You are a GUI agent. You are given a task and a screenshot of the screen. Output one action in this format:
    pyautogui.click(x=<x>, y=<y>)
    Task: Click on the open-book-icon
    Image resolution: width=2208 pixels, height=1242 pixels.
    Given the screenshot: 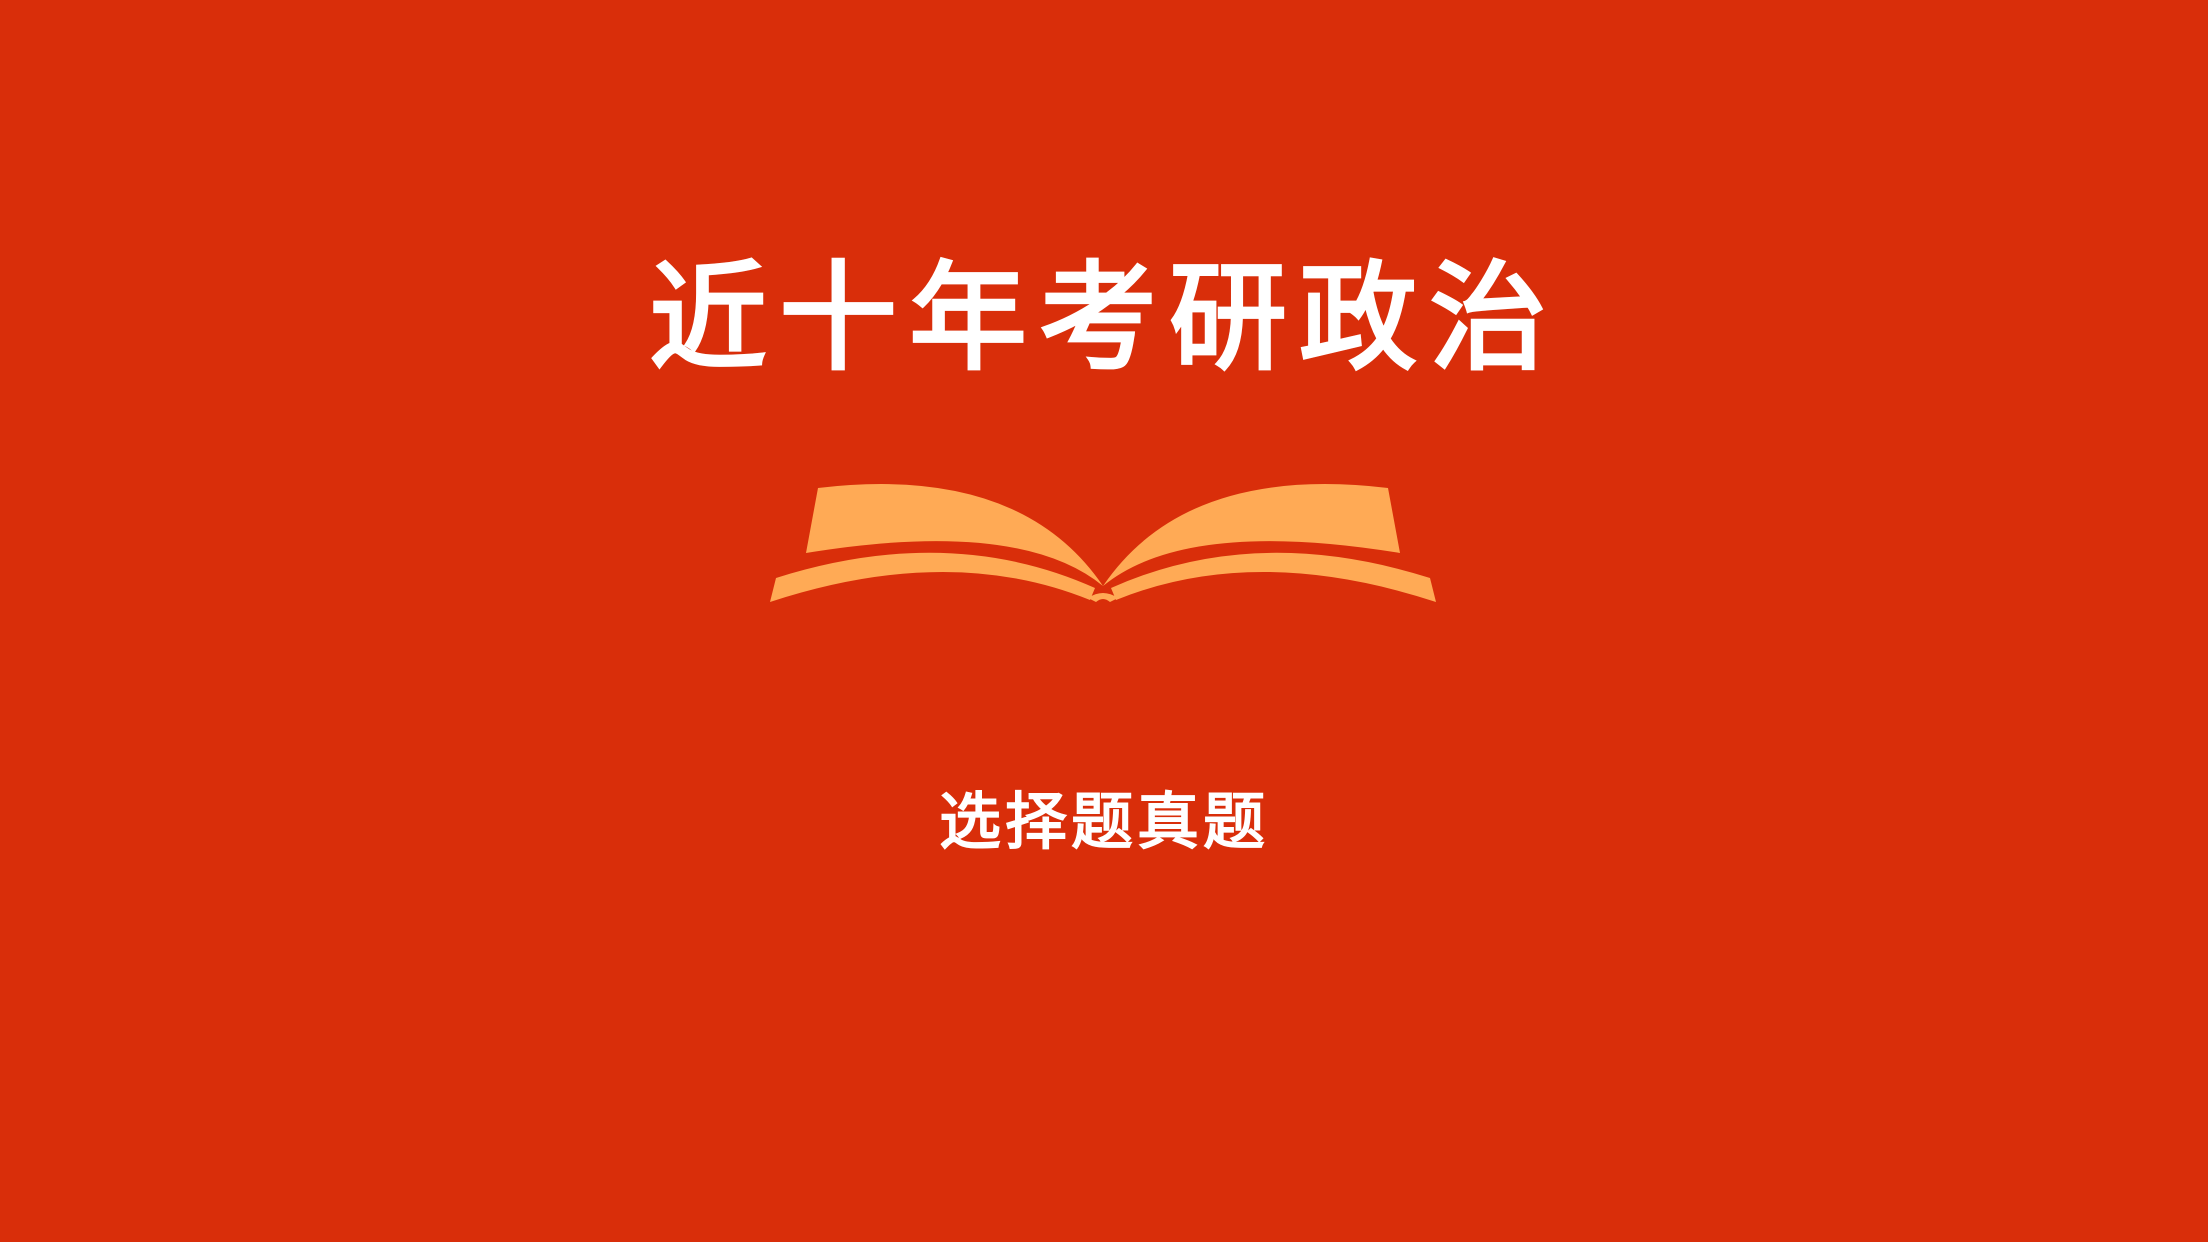 What is the action you would take?
    pyautogui.click(x=1103, y=543)
    